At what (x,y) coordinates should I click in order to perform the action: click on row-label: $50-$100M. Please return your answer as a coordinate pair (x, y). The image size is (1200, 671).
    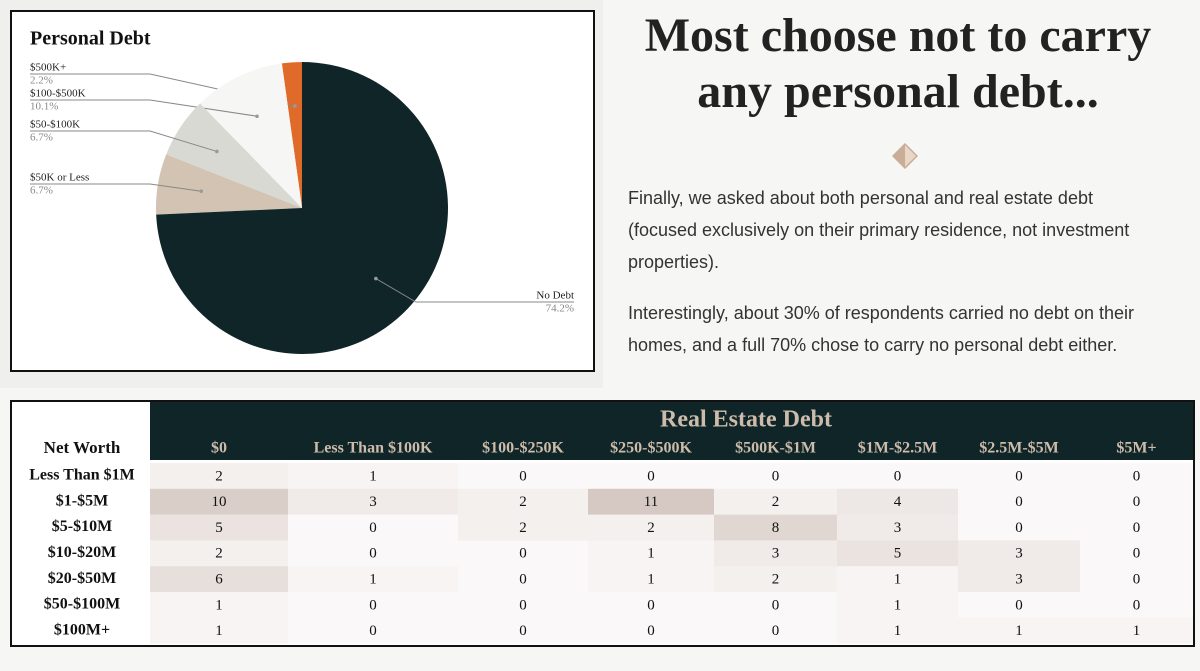
    Looking at the image, I should click on (82, 604).